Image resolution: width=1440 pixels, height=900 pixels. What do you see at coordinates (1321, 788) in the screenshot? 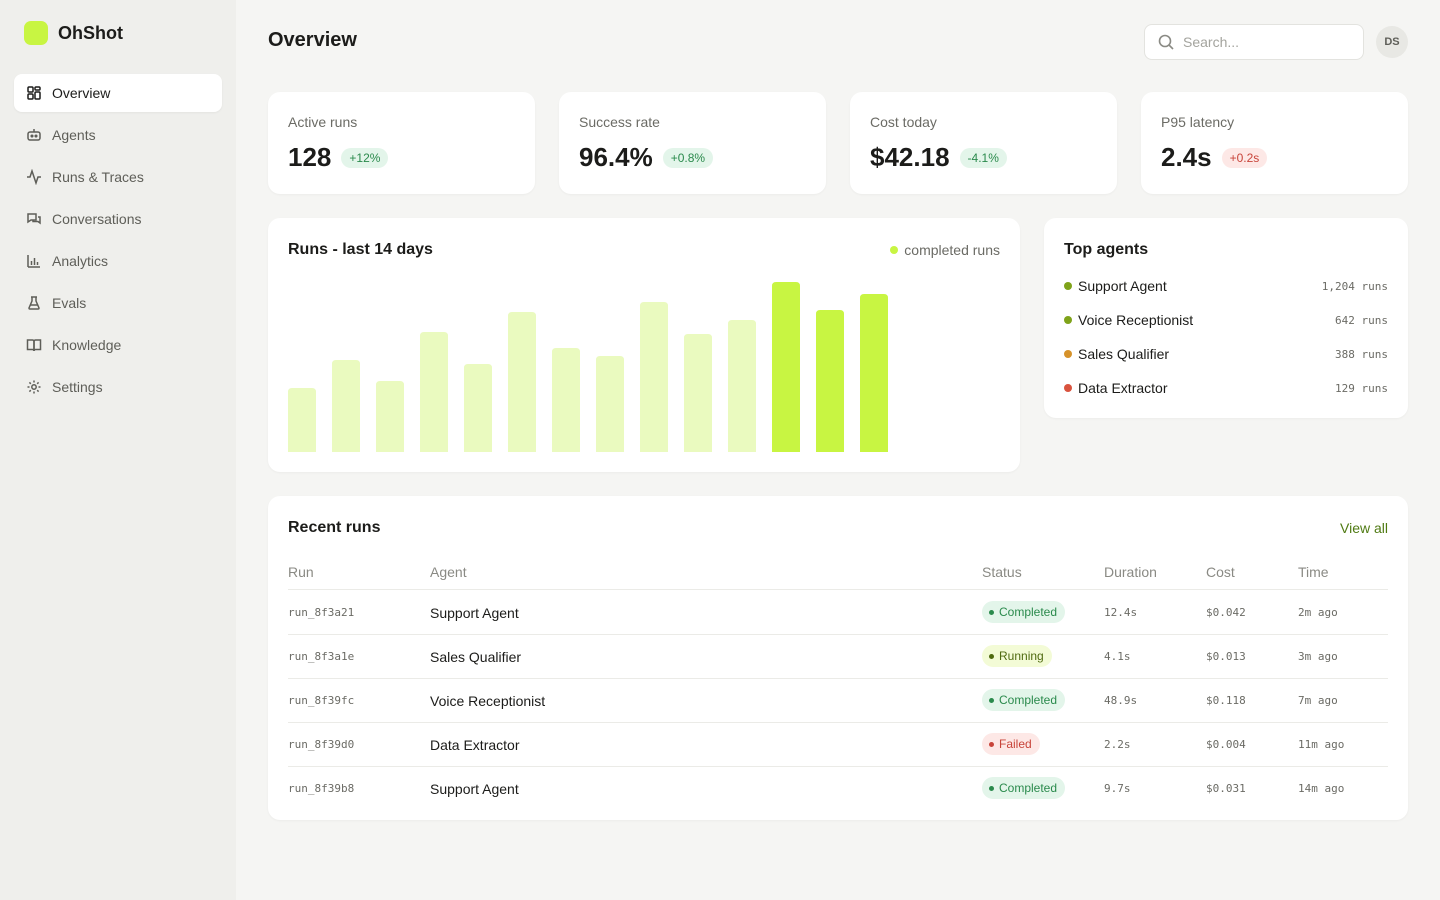
I see `run-time: 14m ago` at bounding box center [1321, 788].